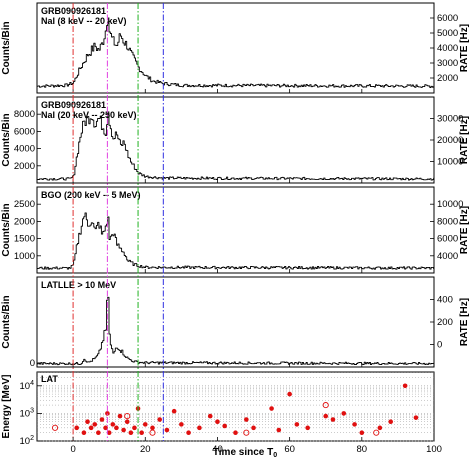 This screenshot has width=474, height=459. Describe the element at coordinates (24, 149) in the screenshot. I see `left-tick-label: 4000` at that location.